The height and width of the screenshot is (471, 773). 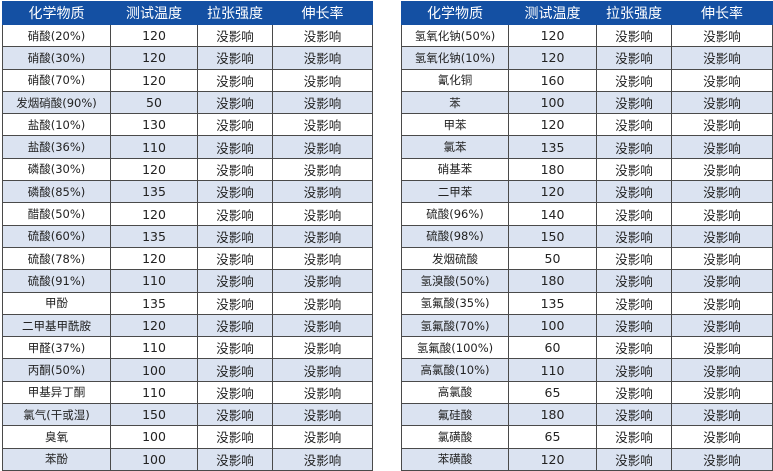 What do you see at coordinates (56, 303) in the screenshot?
I see `chemical-cell: 甲酚` at bounding box center [56, 303].